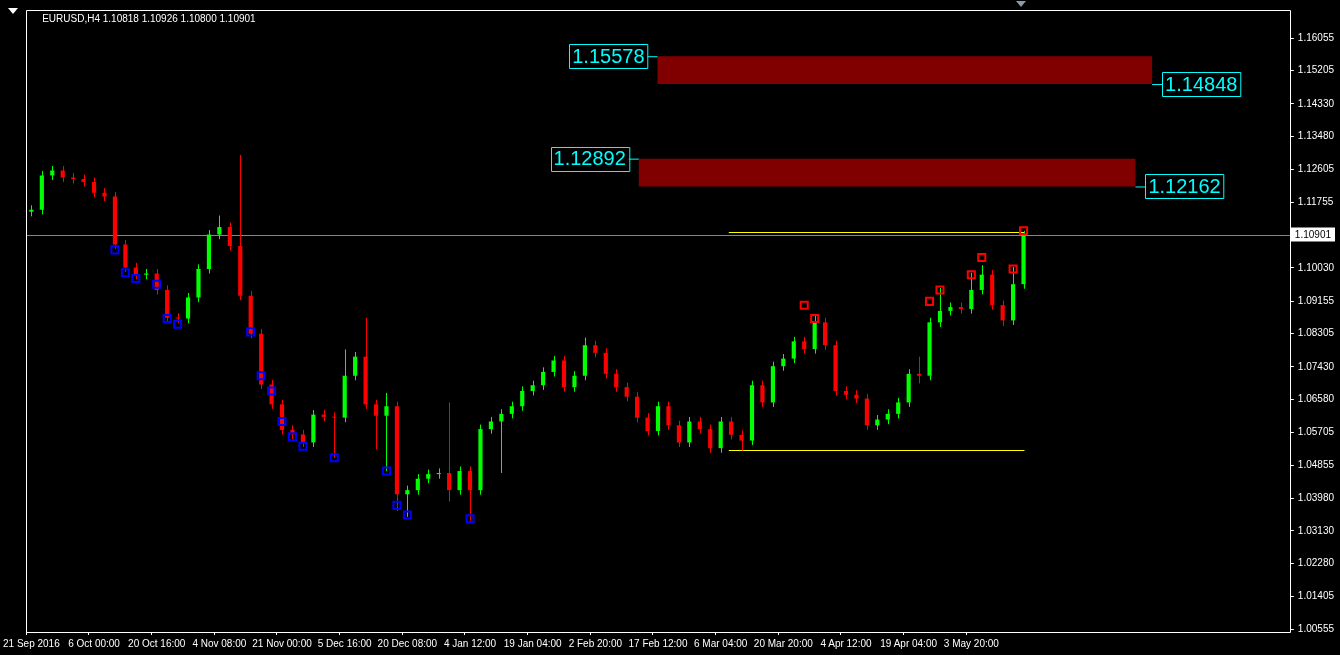 This screenshot has width=1340, height=655. What do you see at coordinates (157, 643) in the screenshot?
I see `x-tick-label: 20 Oct 16:00` at bounding box center [157, 643].